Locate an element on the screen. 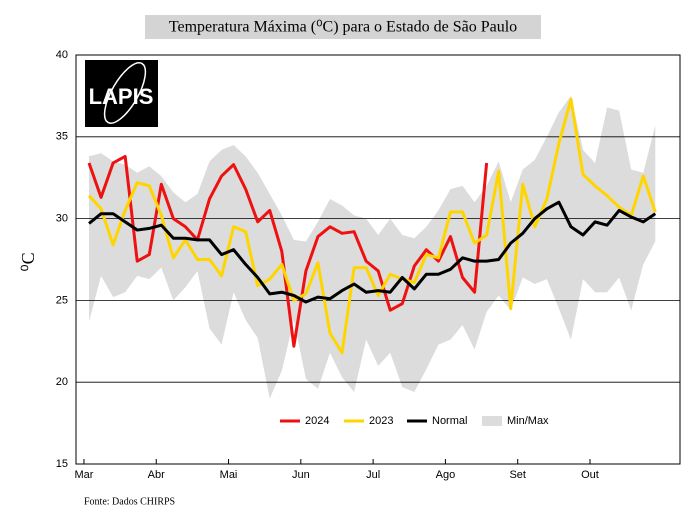 This screenshot has height=523, width=700. x-tick-label: Mar is located at coordinates (83, 475).